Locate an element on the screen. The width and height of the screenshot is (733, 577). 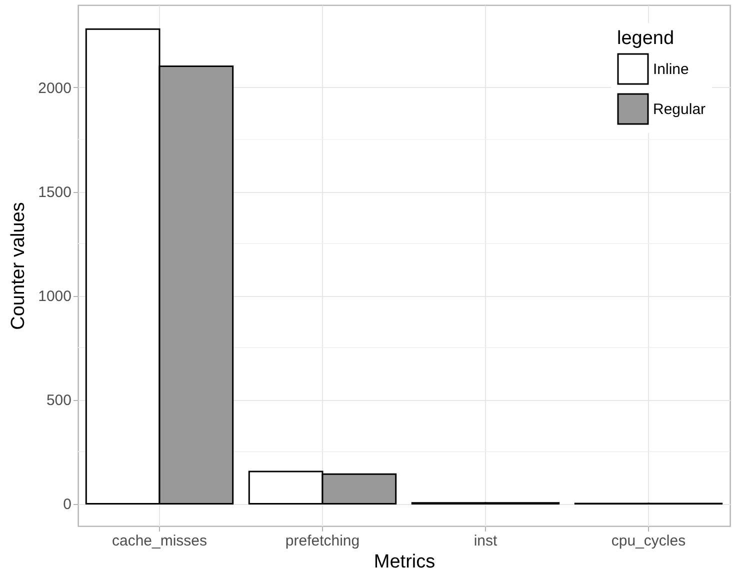
legend-label: Inline is located at coordinates (671, 69).